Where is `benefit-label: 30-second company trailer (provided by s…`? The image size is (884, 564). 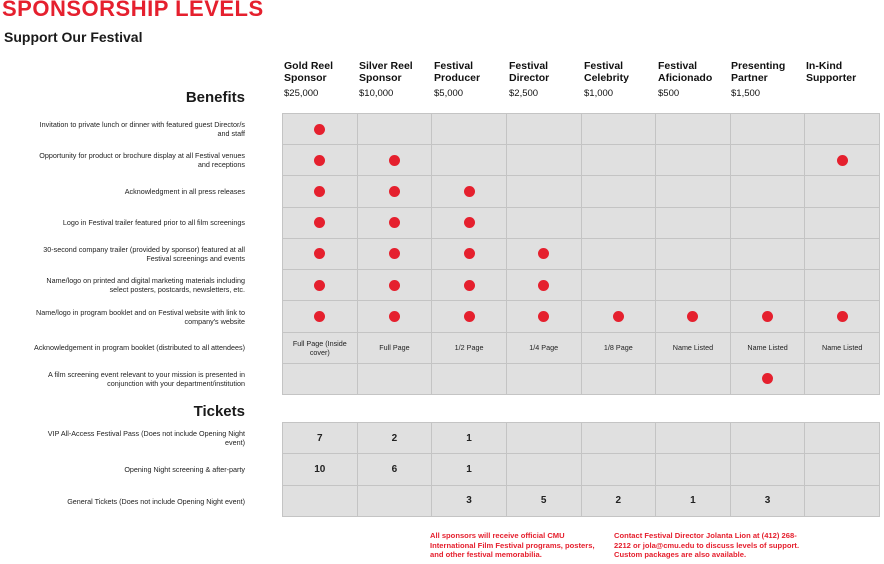 benefit-label: 30-second company trailer (provided by s… is located at coordinates (137, 253).